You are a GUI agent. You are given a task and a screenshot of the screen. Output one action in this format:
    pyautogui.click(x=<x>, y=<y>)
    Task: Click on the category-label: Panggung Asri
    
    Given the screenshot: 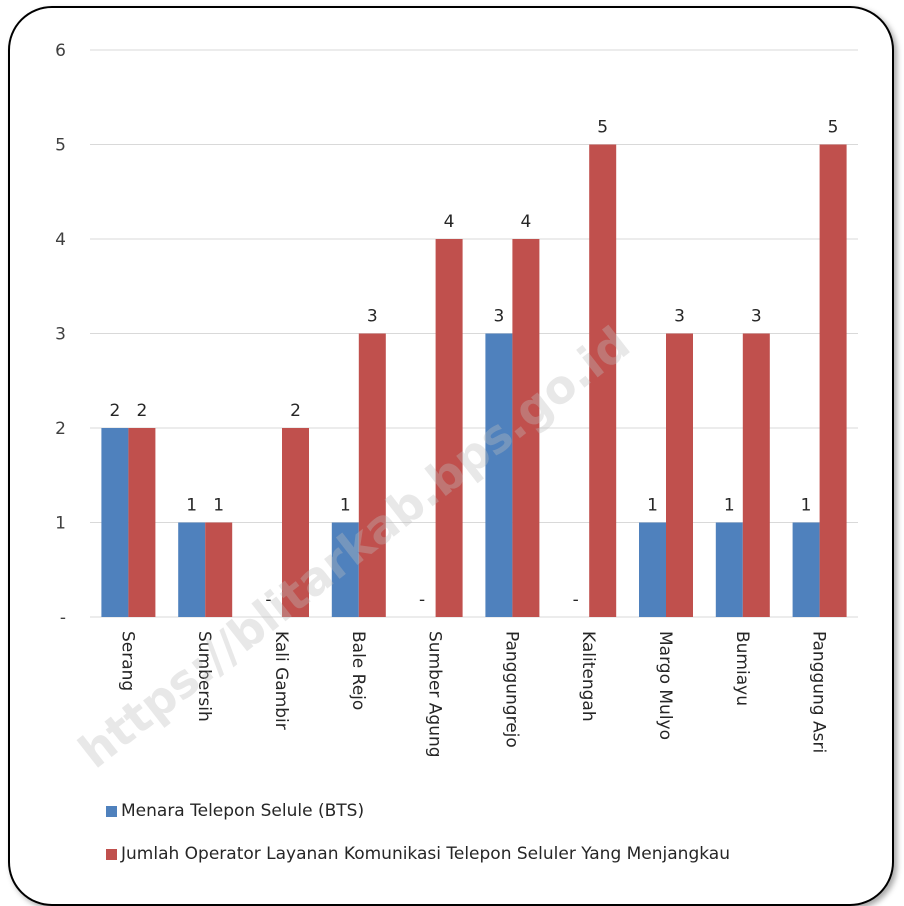 What is the action you would take?
    pyautogui.click(x=819, y=692)
    